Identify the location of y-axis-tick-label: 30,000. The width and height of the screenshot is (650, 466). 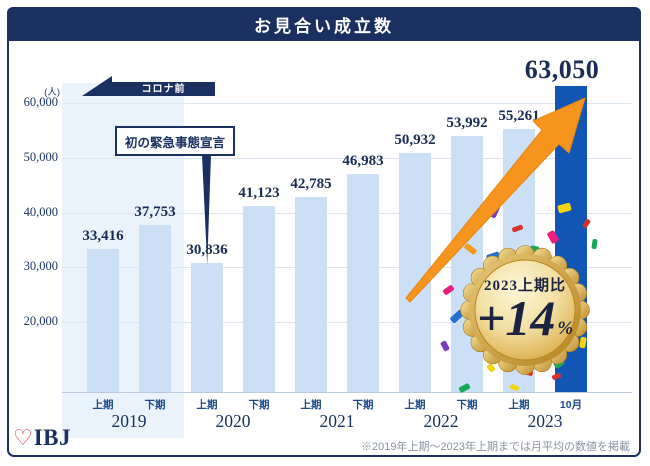
(40, 266).